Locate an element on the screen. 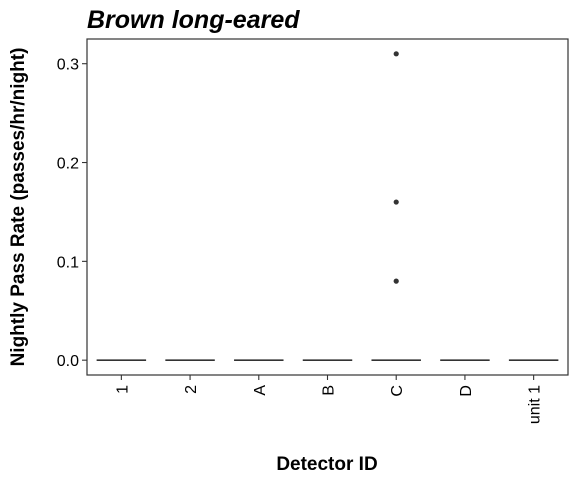 This screenshot has width=576, height=480. x-tick-label: B is located at coordinates (329, 390).